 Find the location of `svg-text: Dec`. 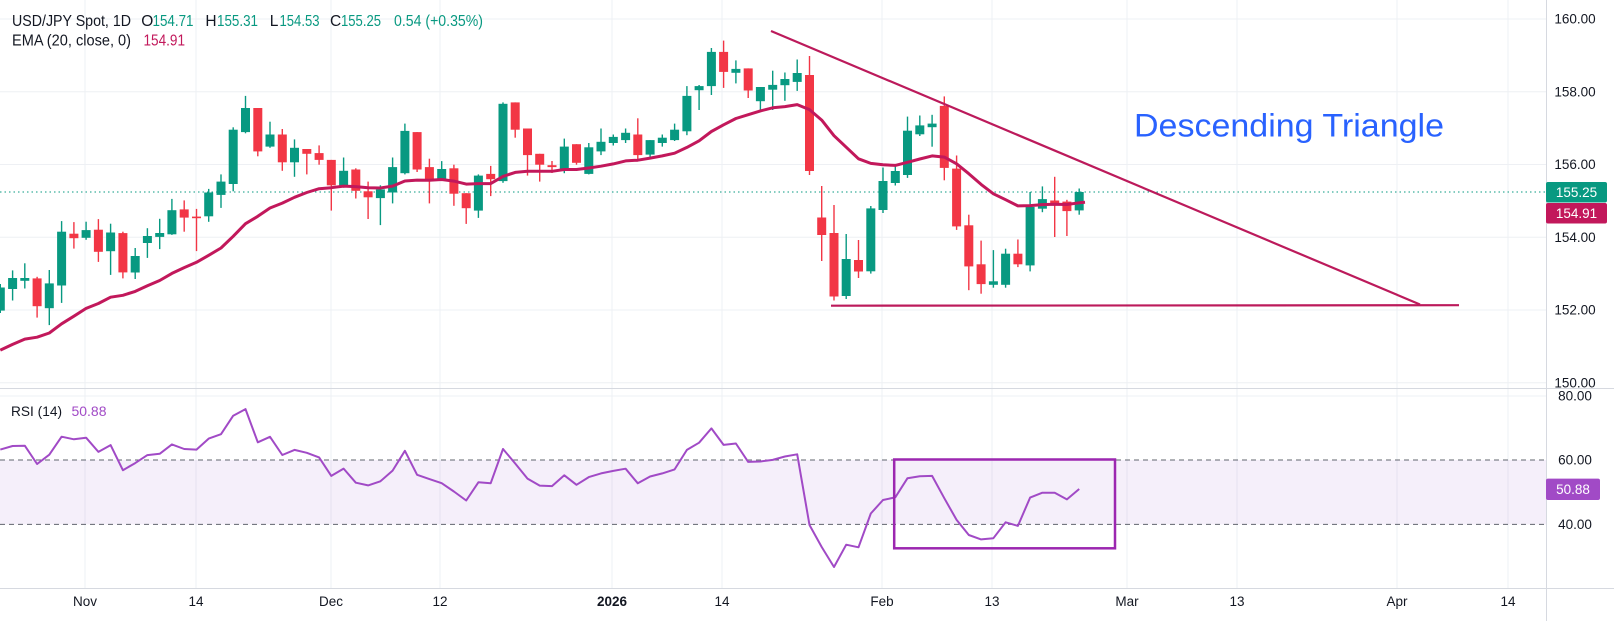

svg-text: Dec is located at coordinates (331, 601).